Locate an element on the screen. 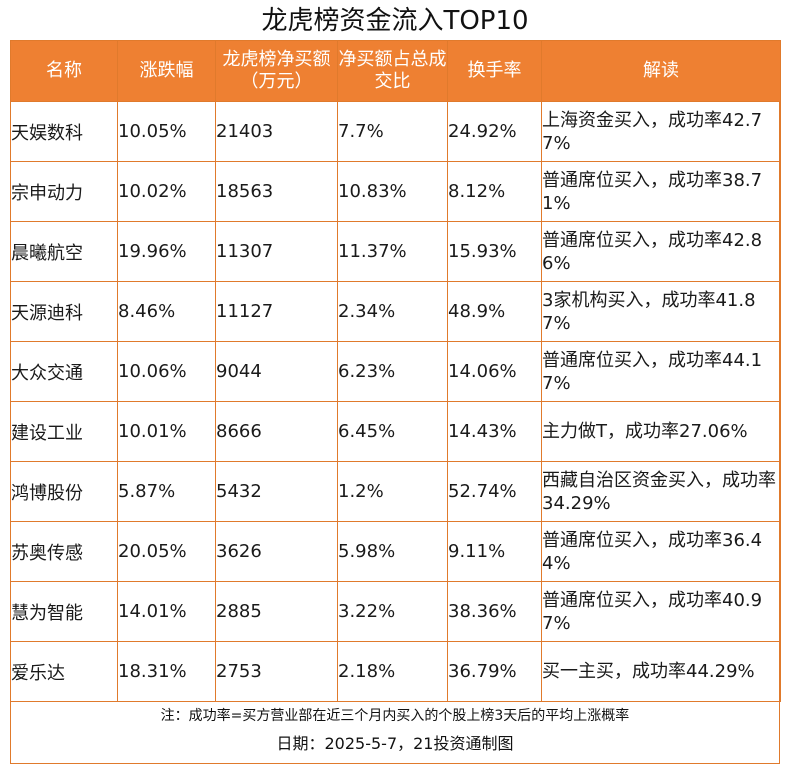 The image size is (790, 770). stock-name: 慧为智能 is located at coordinates (64, 611).